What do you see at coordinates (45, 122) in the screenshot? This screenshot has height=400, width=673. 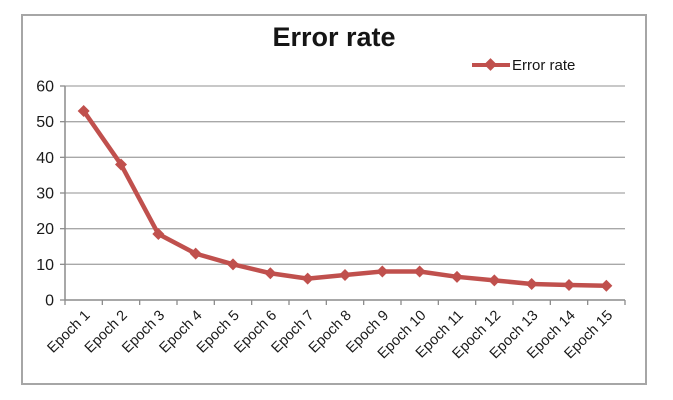 I see `y-axis-tick-label: 50` at bounding box center [45, 122].